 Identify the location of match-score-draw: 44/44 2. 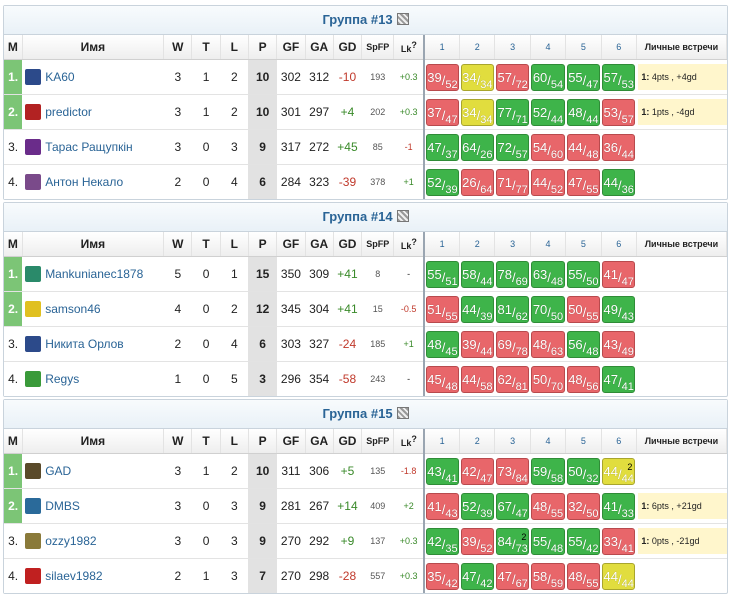
(619, 471).